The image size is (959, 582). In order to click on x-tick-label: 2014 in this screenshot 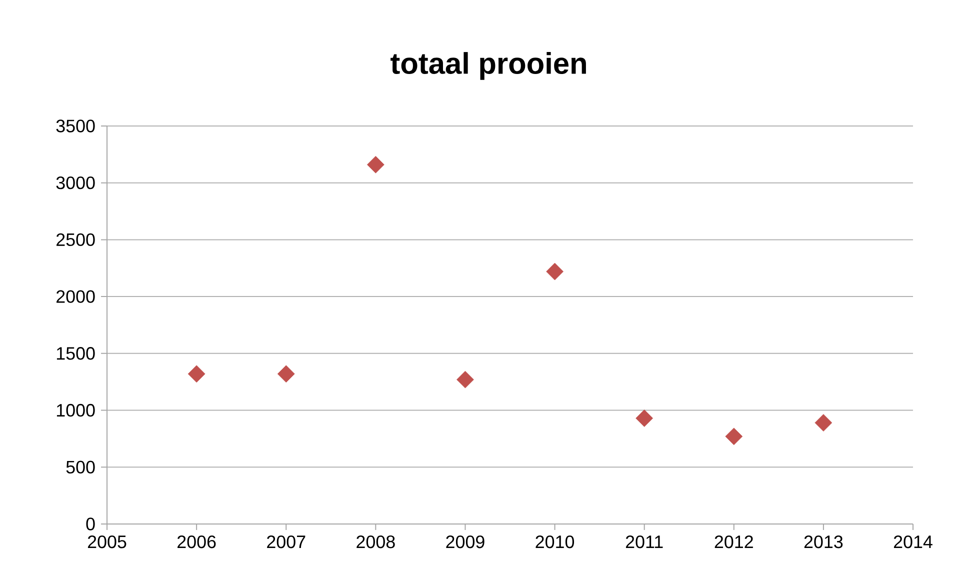, I will do `click(913, 541)`.